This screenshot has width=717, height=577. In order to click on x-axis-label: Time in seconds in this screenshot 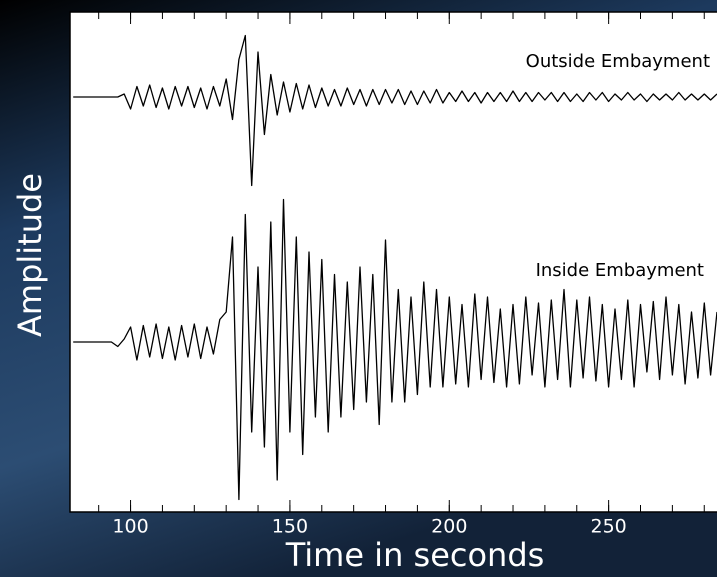, I will do `click(415, 555)`.